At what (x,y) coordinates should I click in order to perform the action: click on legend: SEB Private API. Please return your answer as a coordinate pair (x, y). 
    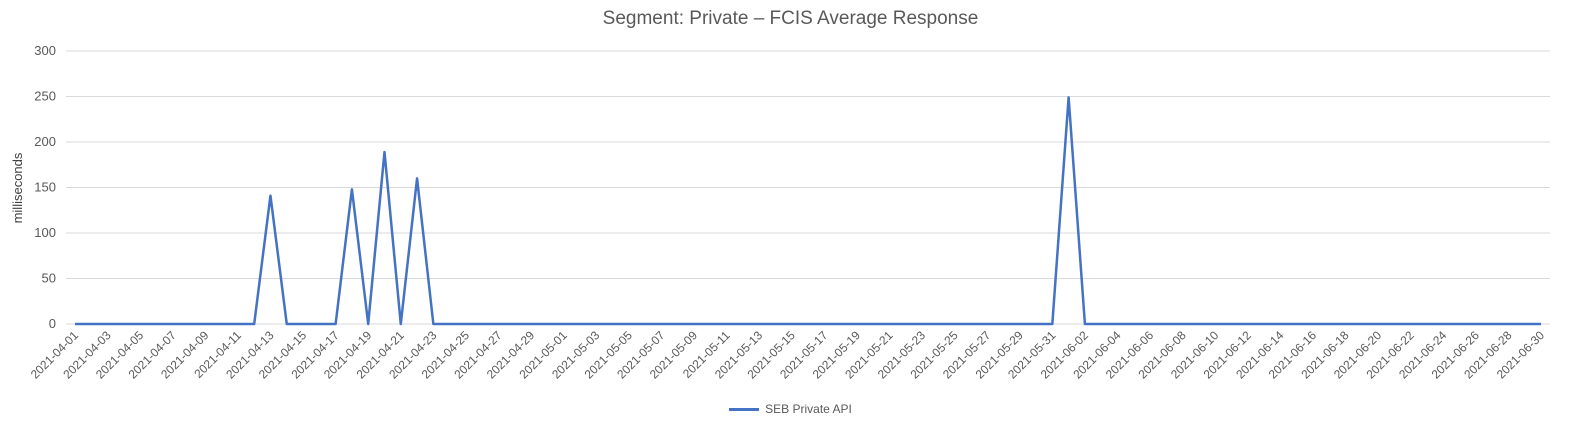
    Looking at the image, I should click on (790, 409).